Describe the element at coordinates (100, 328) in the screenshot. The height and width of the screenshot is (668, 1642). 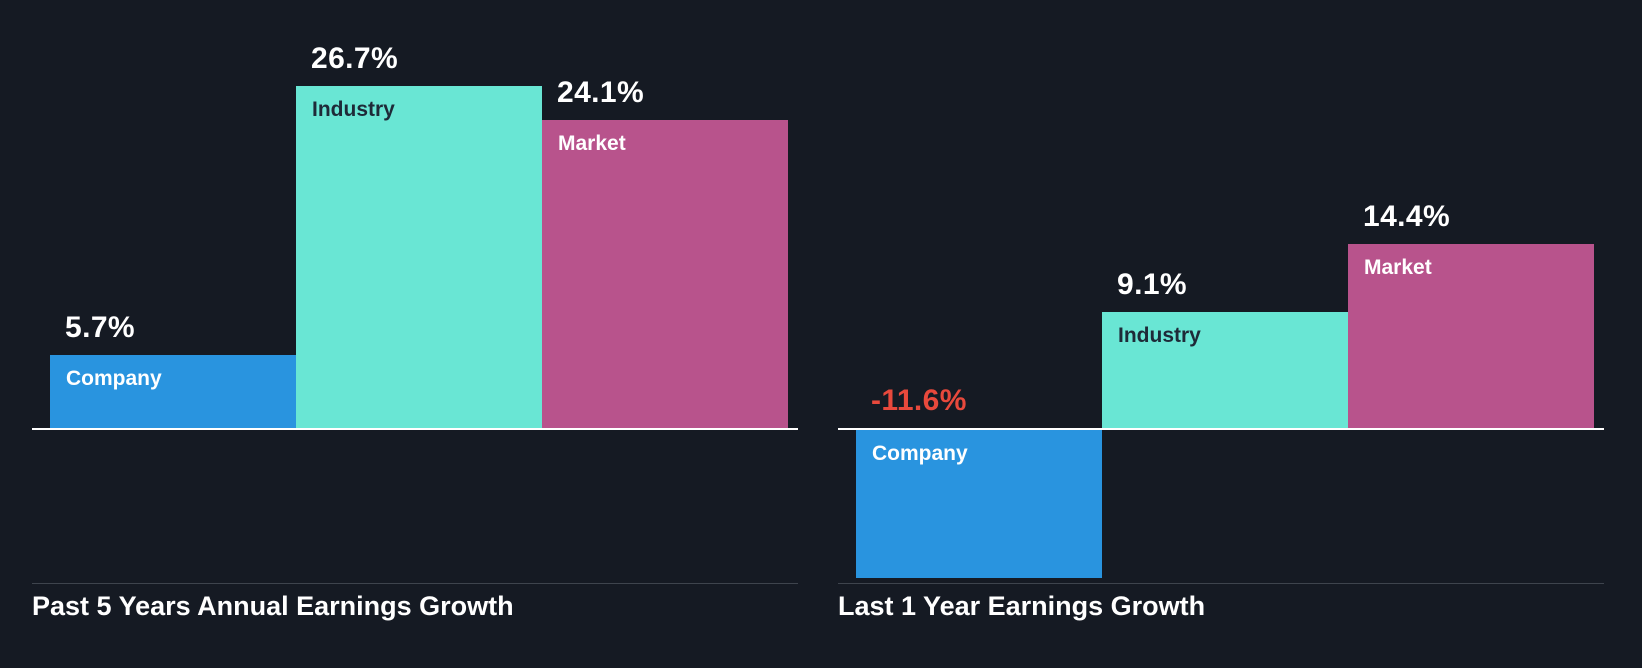
I see `bar-value-label: 5.7%` at that location.